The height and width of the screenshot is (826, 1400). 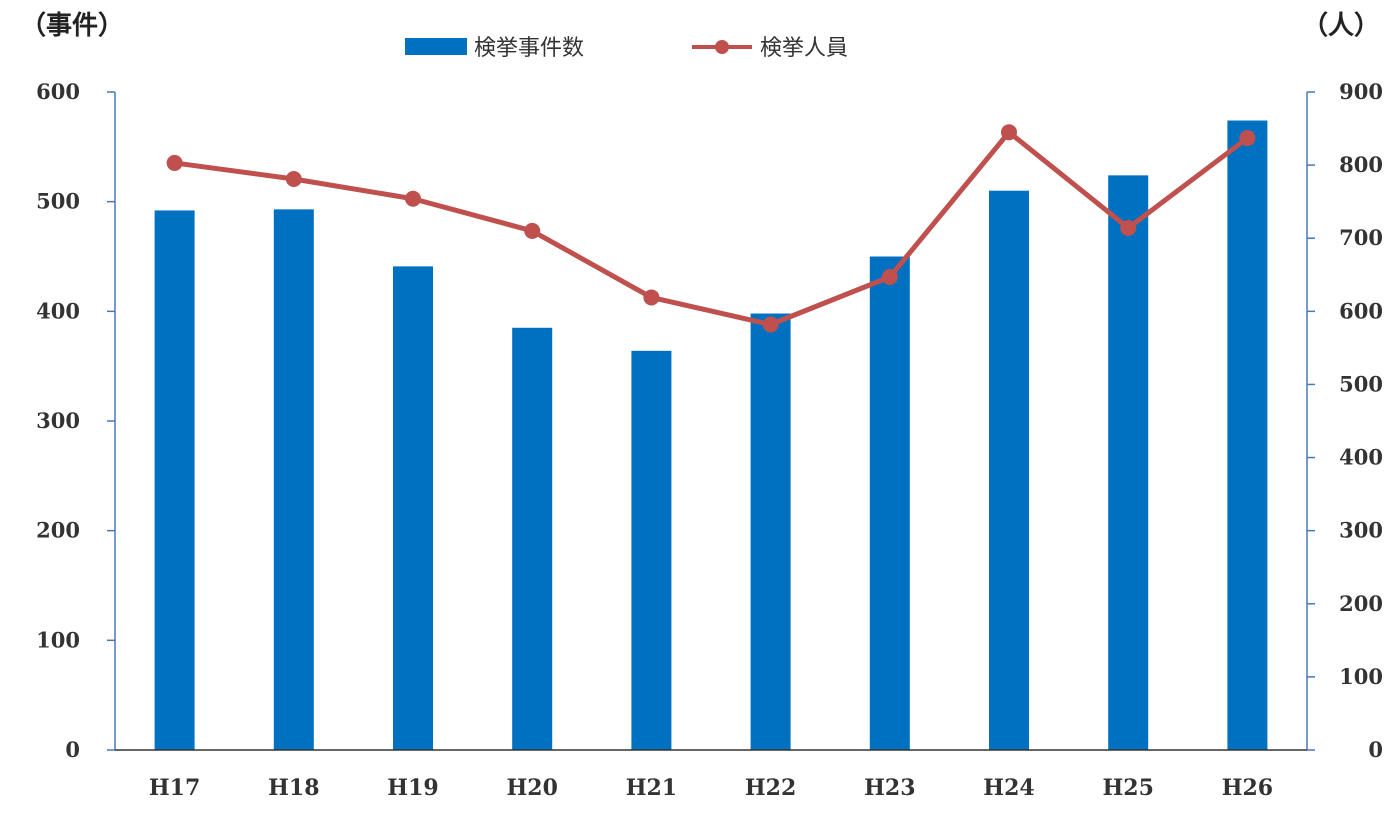 I want to click on point-H25, so click(x=1128, y=227).